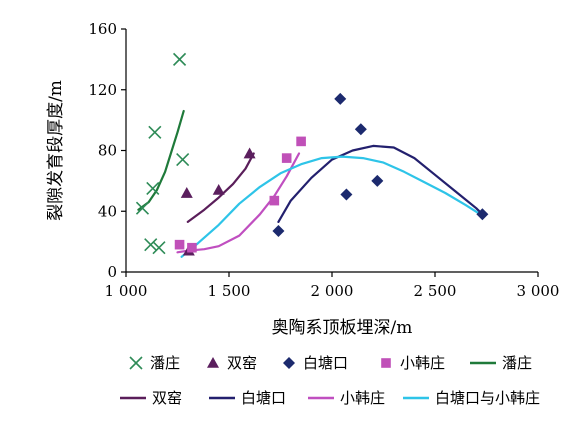 The width and height of the screenshot is (577, 426). I want to click on legend-label: 白塘口与小韩庄, so click(487, 398).